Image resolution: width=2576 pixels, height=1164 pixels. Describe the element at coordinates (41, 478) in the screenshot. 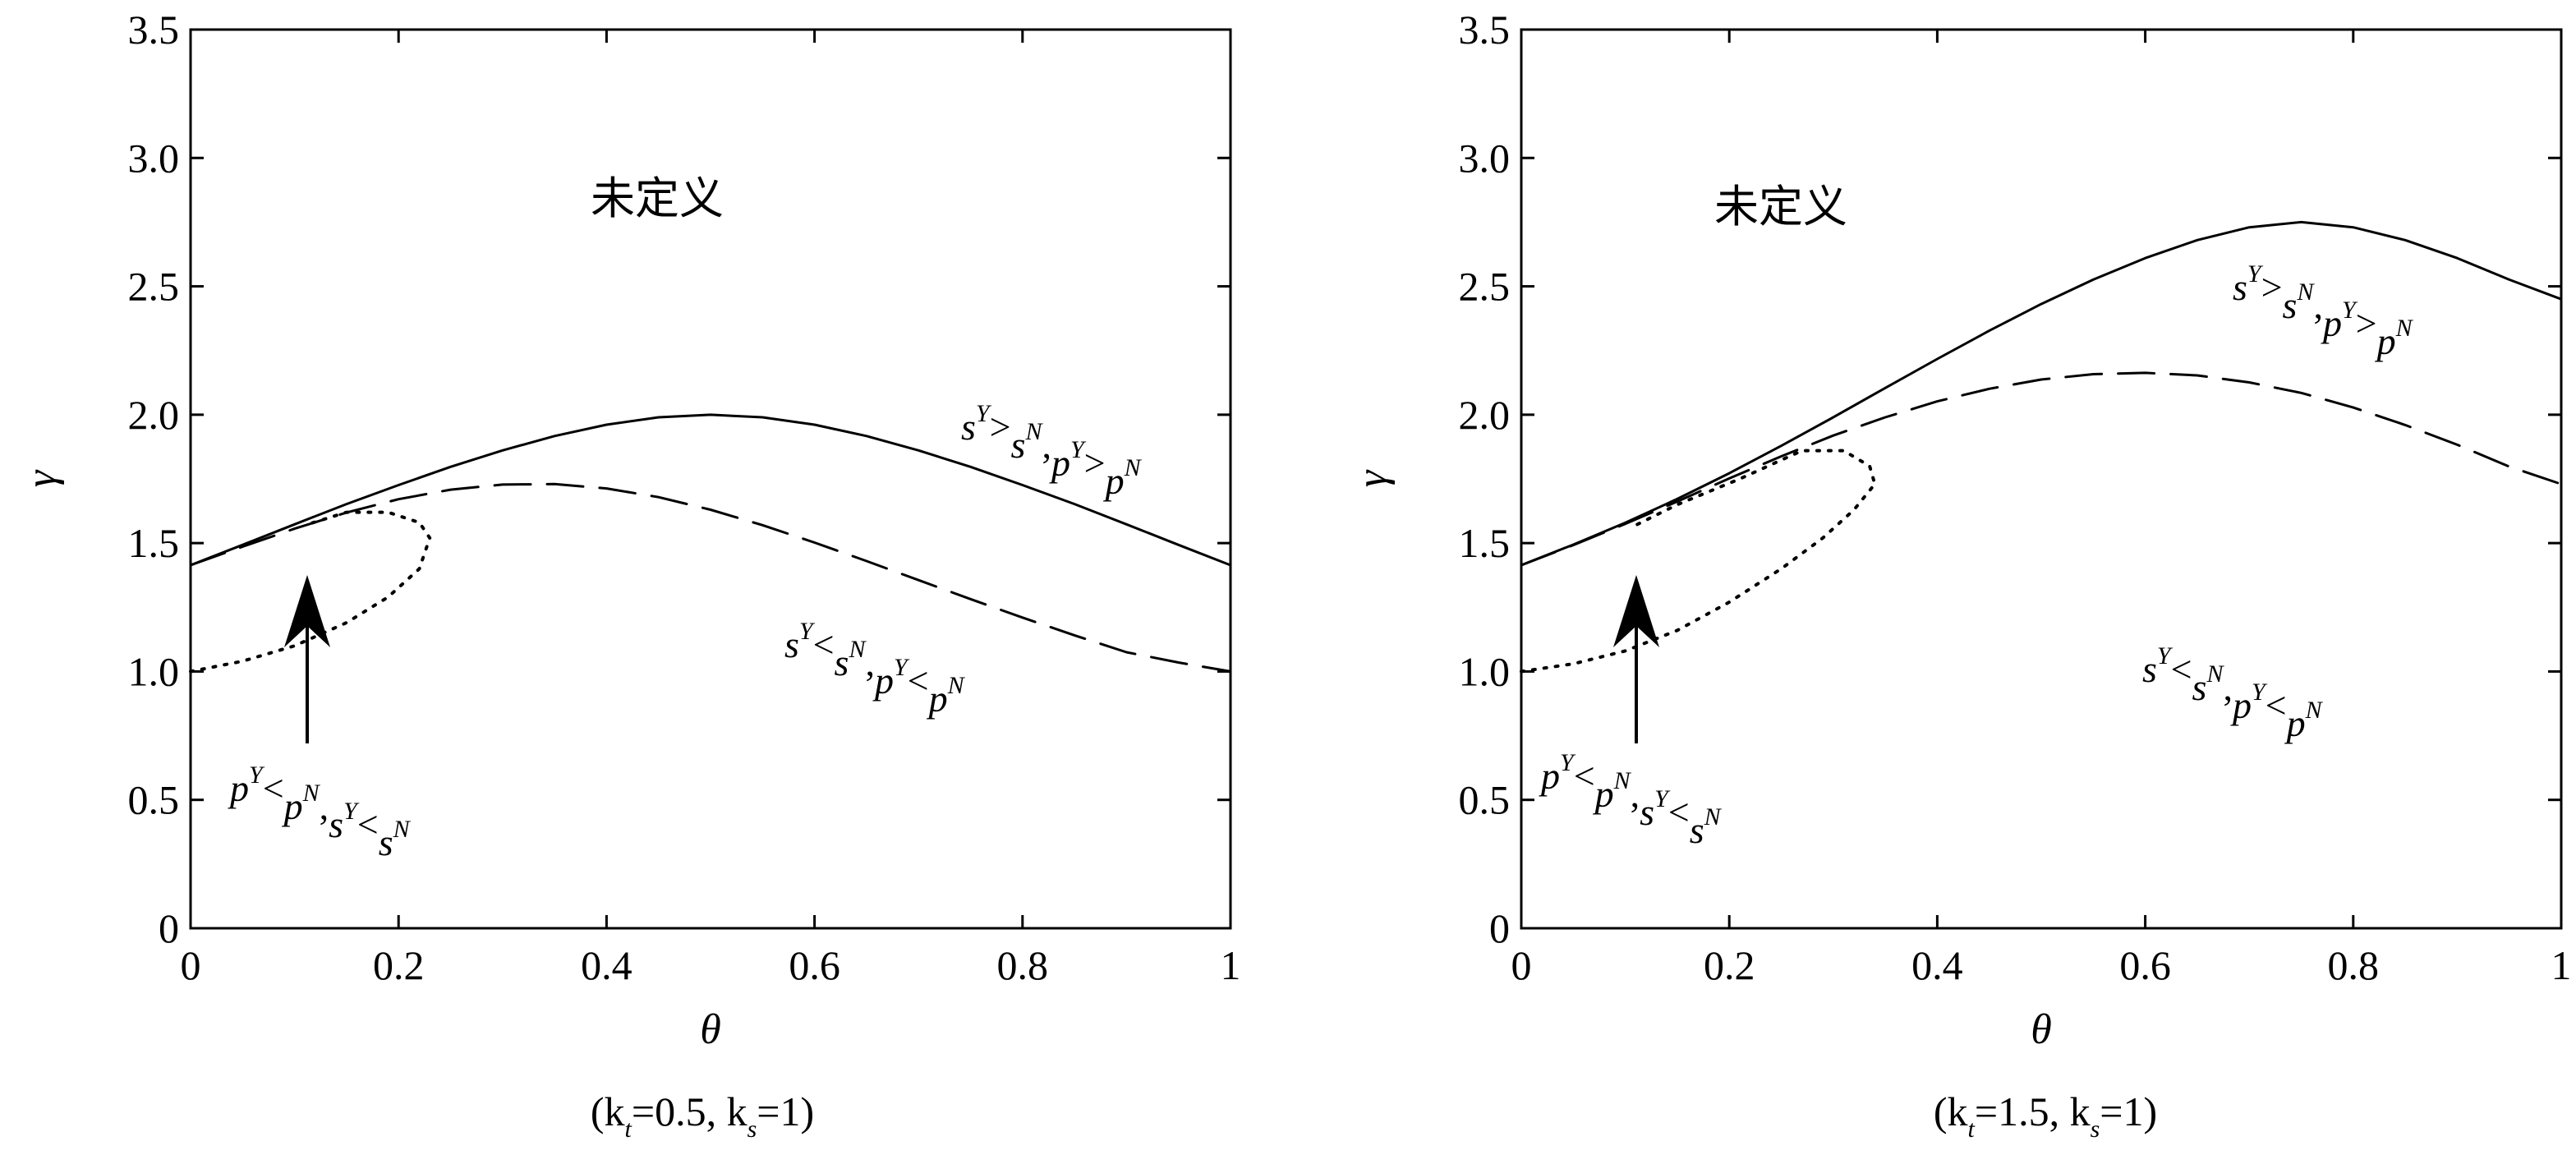

I see `y-axis-label: γ` at that location.